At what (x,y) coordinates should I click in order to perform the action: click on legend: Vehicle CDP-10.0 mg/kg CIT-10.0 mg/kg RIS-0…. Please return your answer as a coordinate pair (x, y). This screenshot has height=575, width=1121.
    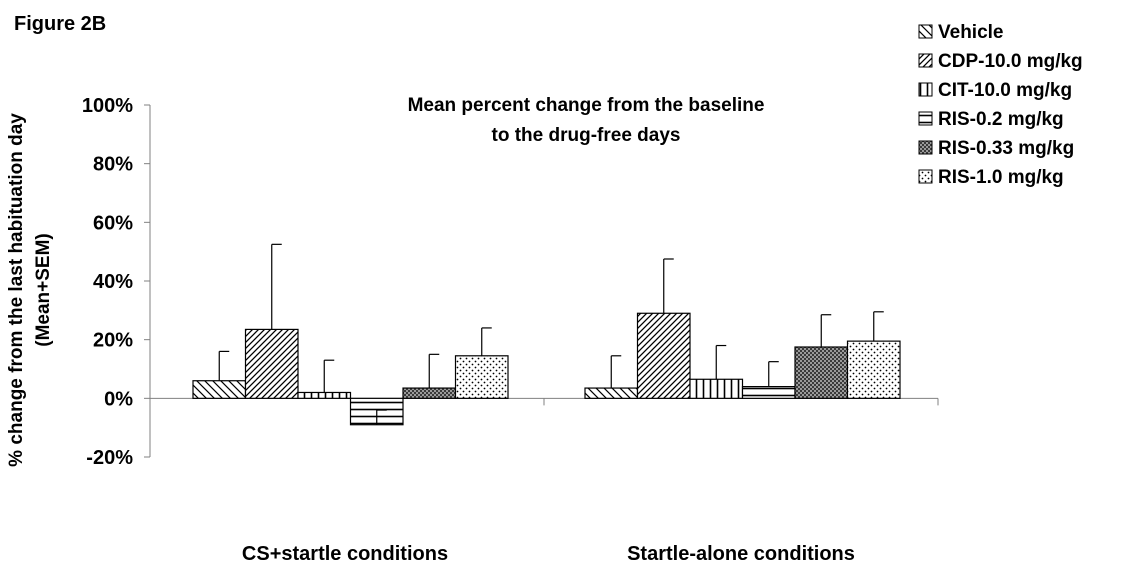
    Looking at the image, I should click on (1000, 105).